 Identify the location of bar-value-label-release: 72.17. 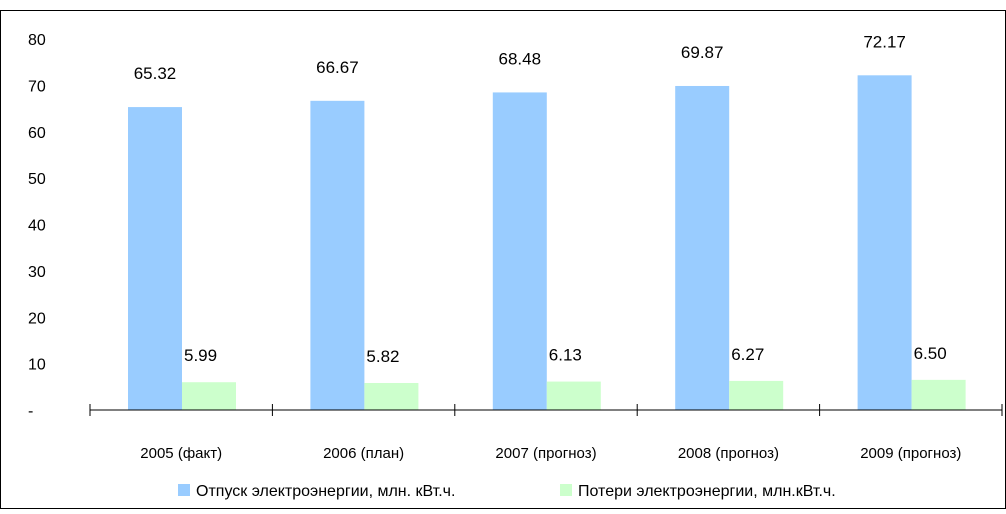
(884, 41).